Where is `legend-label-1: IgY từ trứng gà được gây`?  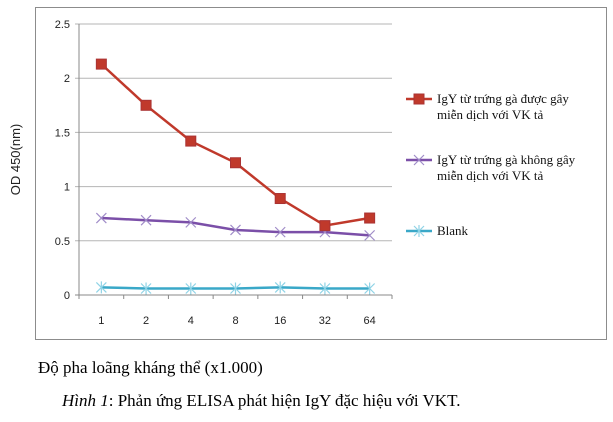
legend-label-1: IgY từ trứng gà được gây is located at coordinates (503, 98).